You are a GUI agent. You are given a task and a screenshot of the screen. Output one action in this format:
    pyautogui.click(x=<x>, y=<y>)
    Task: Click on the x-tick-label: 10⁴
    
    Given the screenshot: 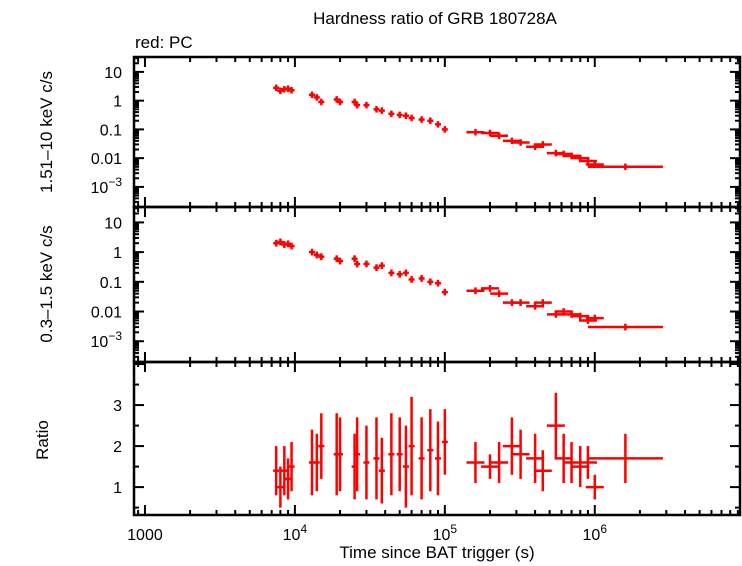 What is the action you would take?
    pyautogui.click(x=295, y=533)
    